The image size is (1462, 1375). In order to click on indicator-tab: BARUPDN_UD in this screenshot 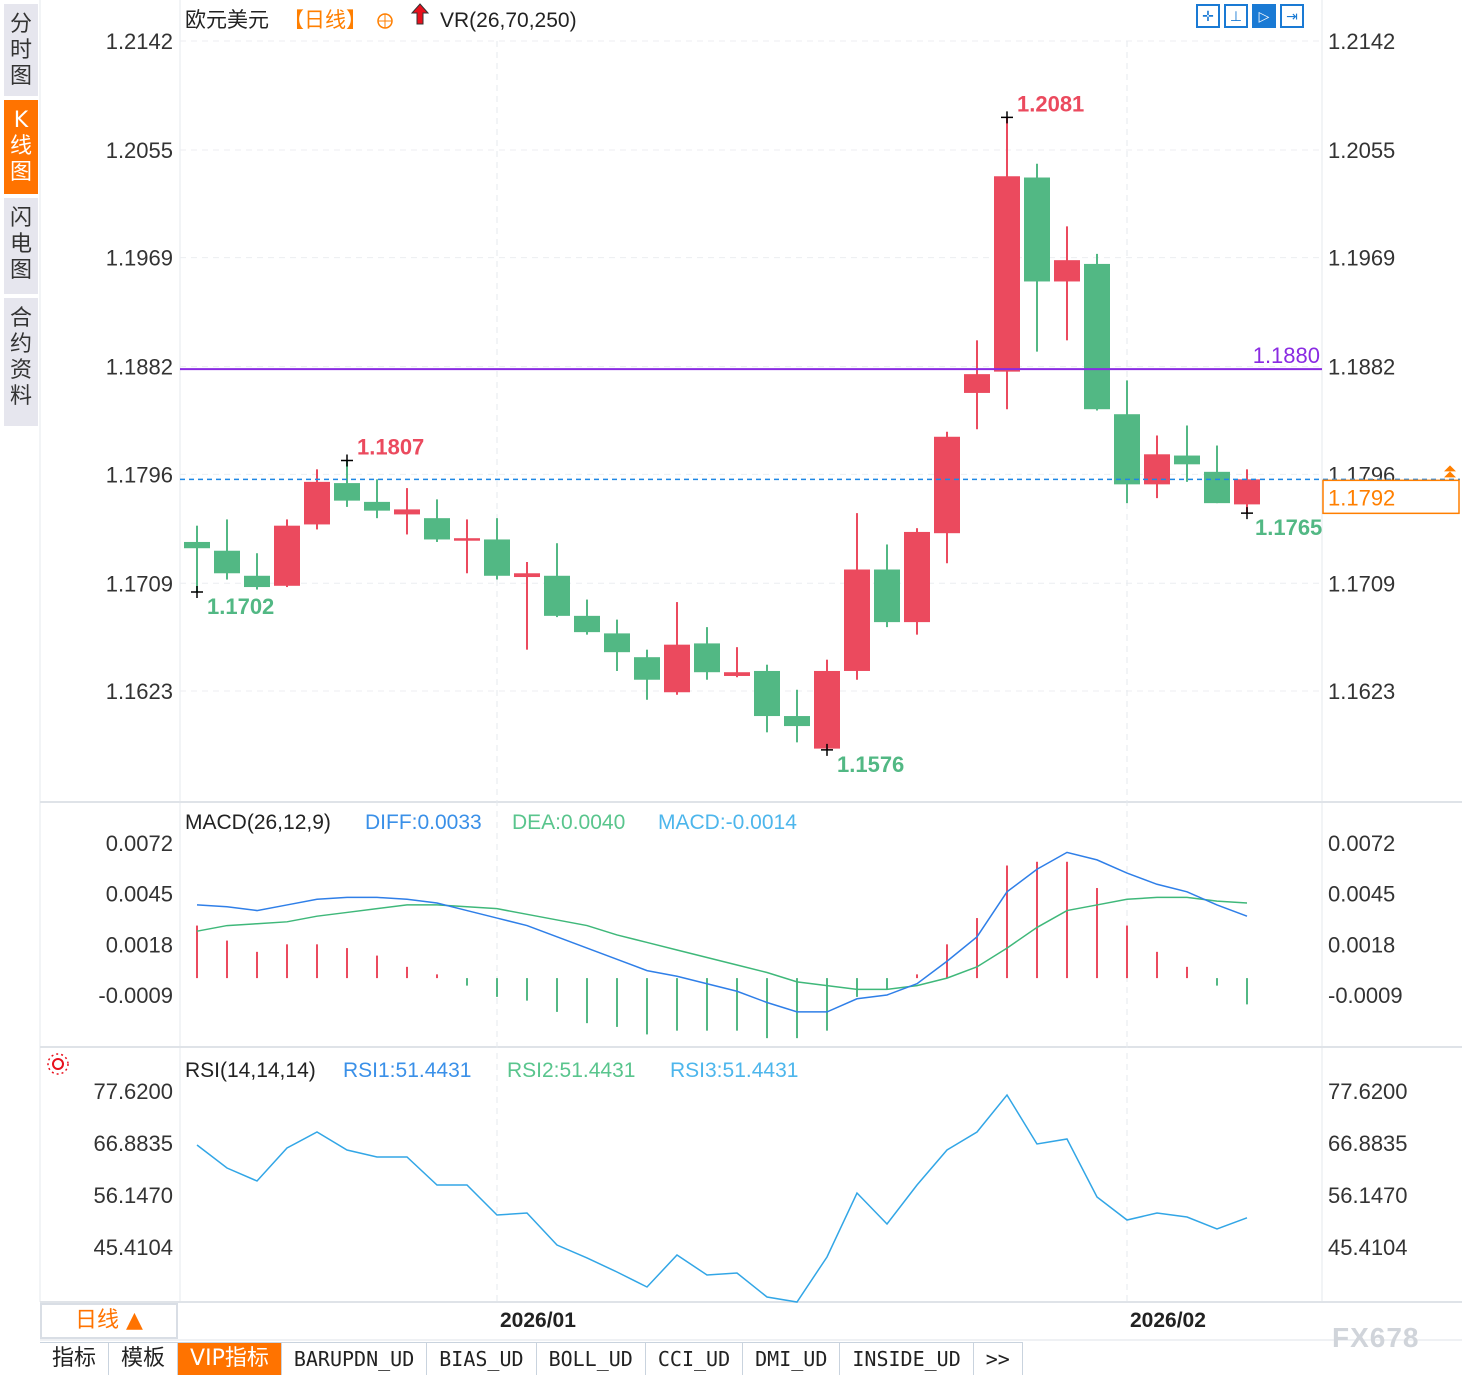, I will do `click(355, 1359)`.